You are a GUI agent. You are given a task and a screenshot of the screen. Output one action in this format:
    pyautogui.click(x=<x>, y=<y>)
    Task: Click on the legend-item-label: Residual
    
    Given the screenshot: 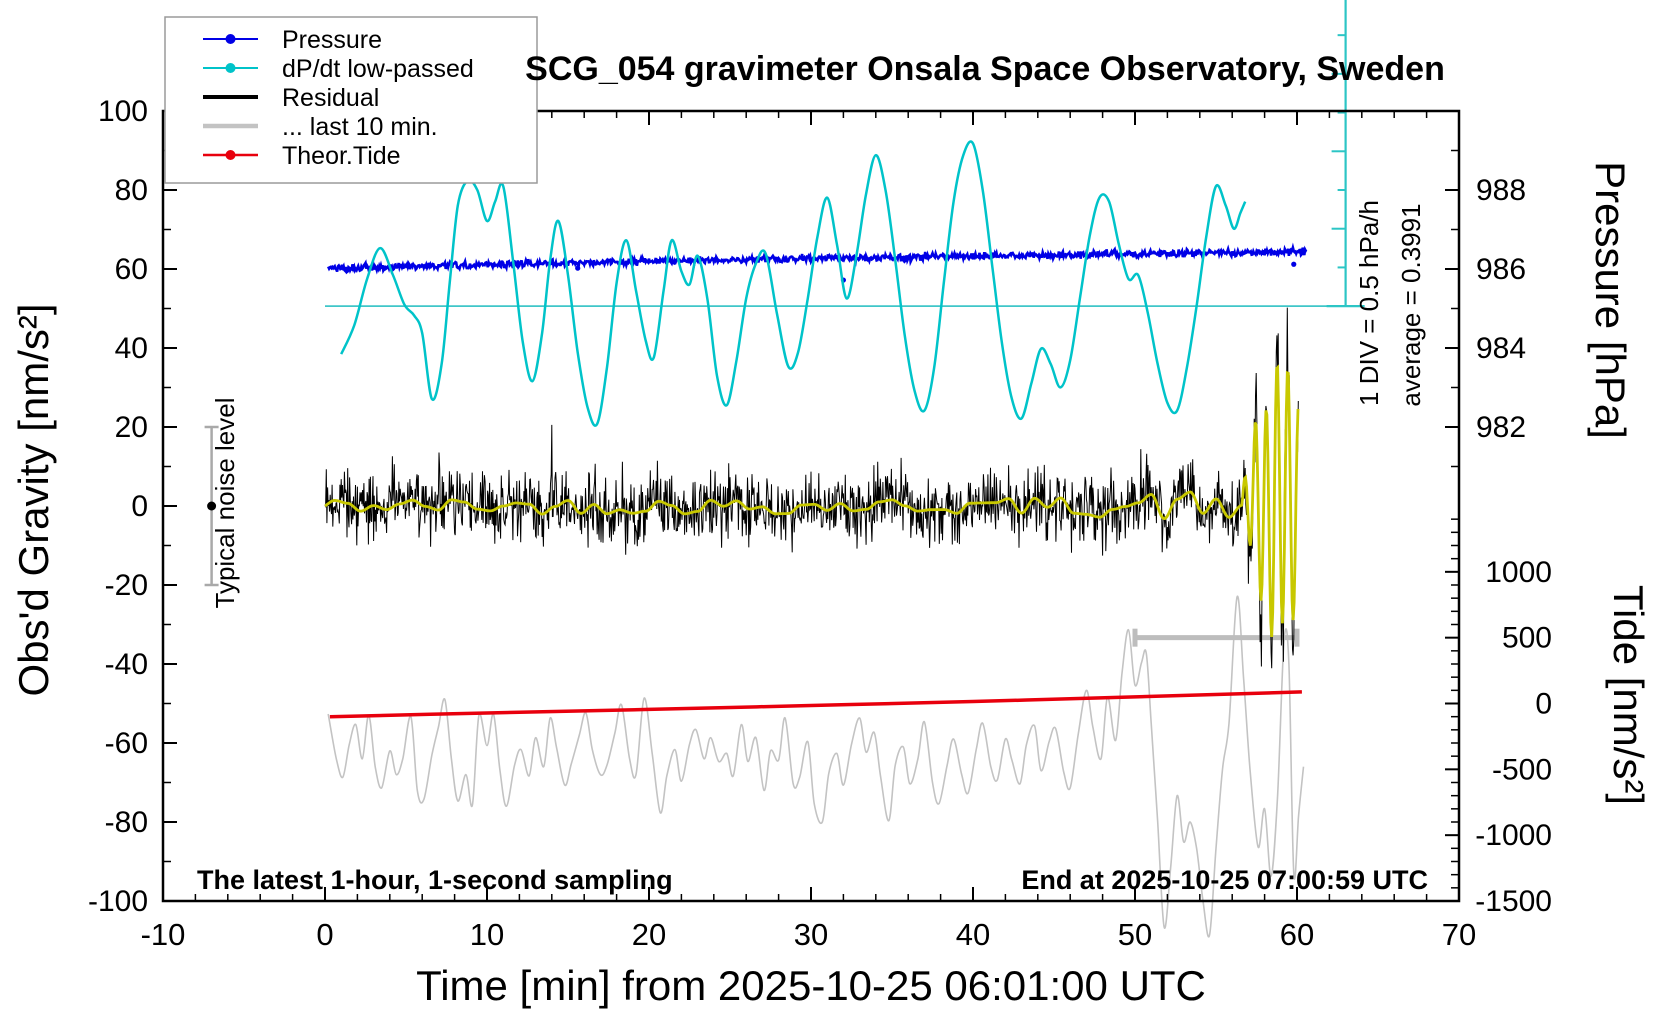 What is the action you would take?
    pyautogui.click(x=330, y=98)
    